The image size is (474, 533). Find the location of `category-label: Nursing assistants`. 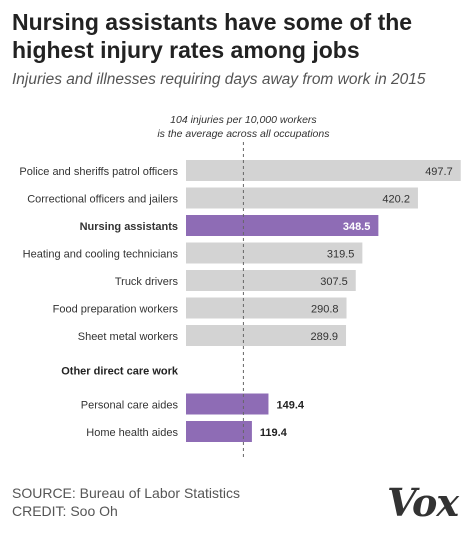

category-label: Nursing assistants is located at coordinates (129, 227).